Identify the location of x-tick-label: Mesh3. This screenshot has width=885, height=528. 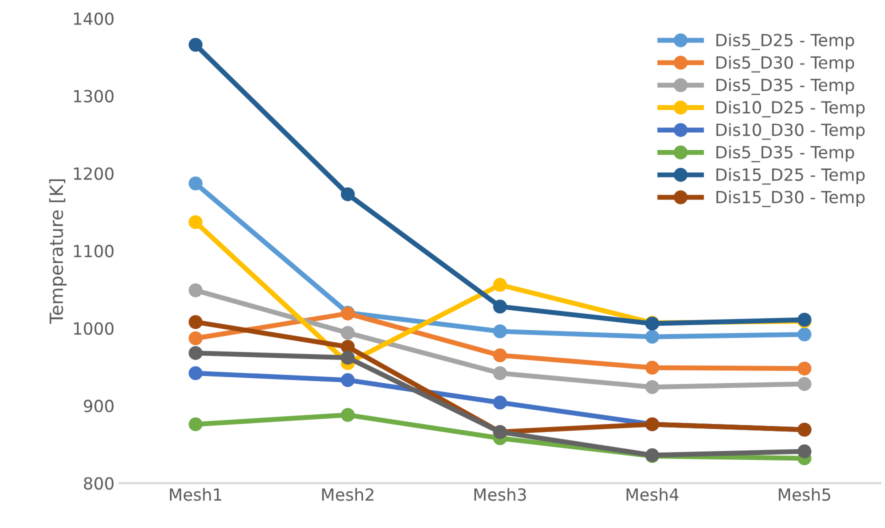
(500, 494).